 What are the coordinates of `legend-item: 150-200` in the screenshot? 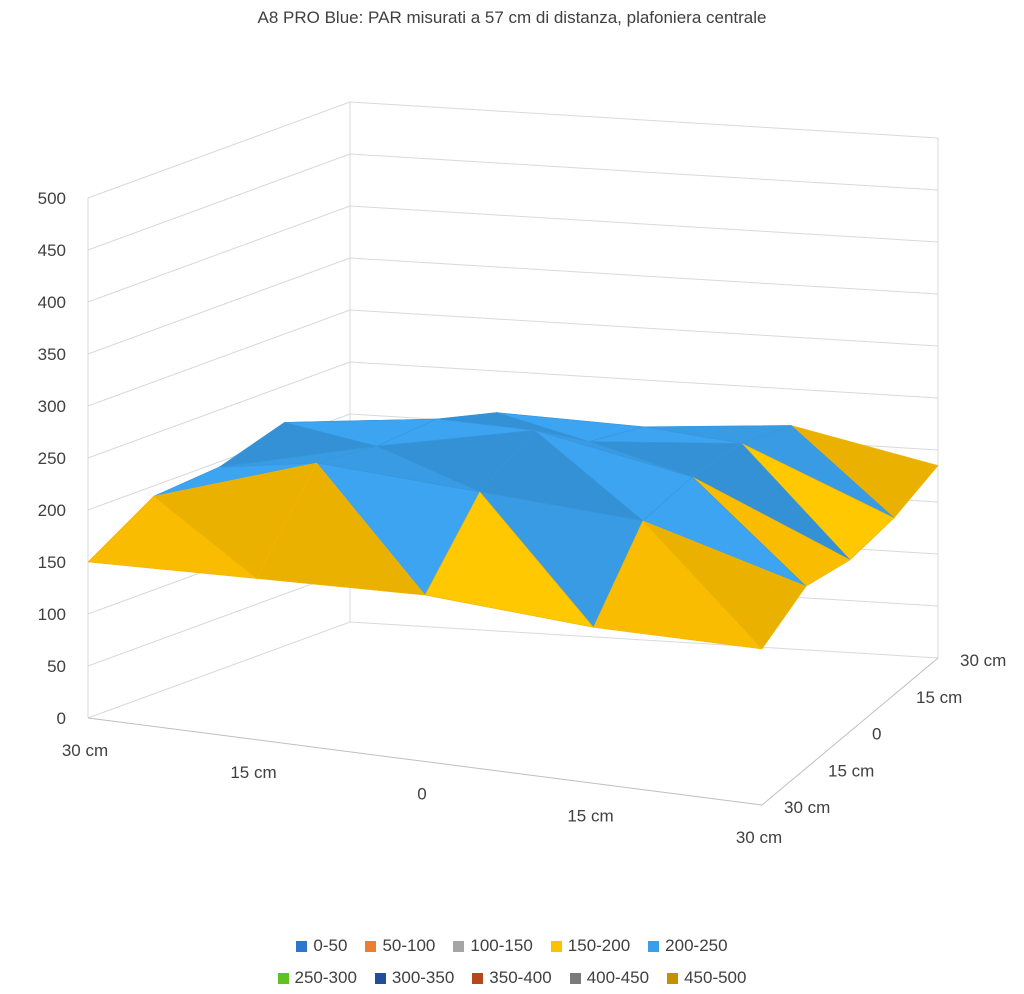 It's located at (590, 946).